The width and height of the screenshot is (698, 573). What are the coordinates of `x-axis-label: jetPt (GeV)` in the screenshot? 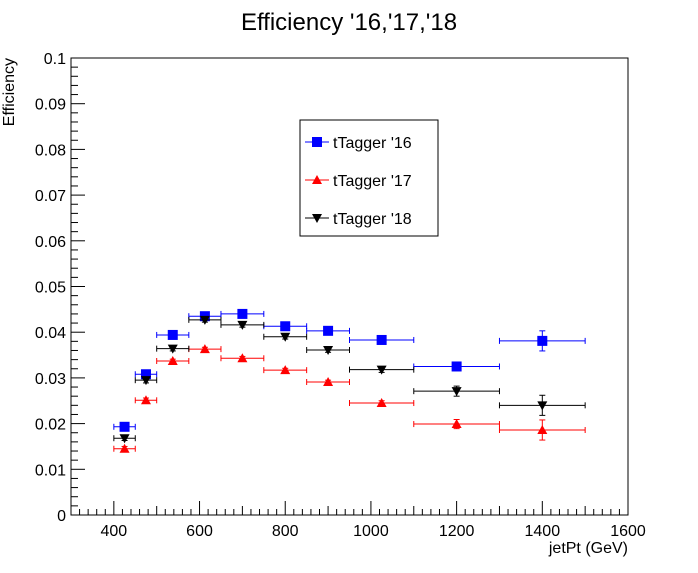 It's located at (588, 548).